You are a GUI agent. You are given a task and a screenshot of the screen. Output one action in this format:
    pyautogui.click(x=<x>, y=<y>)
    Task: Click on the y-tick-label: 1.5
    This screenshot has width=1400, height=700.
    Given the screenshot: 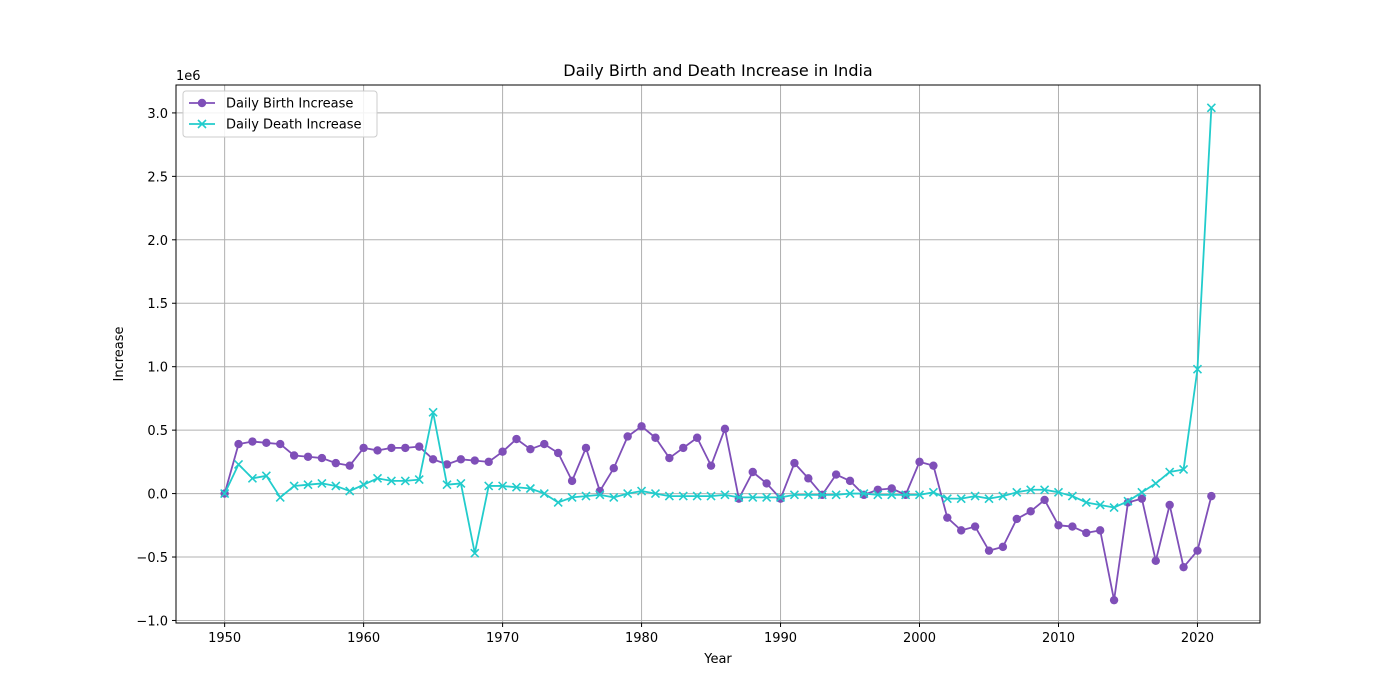 What is the action you would take?
    pyautogui.click(x=157, y=304)
    